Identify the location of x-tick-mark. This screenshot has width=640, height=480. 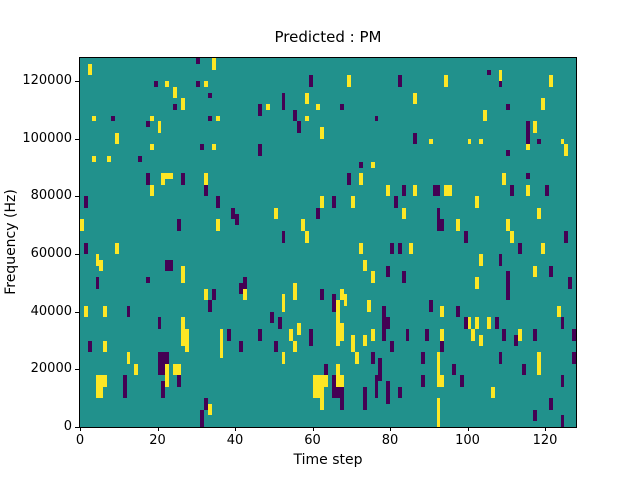
(468, 429).